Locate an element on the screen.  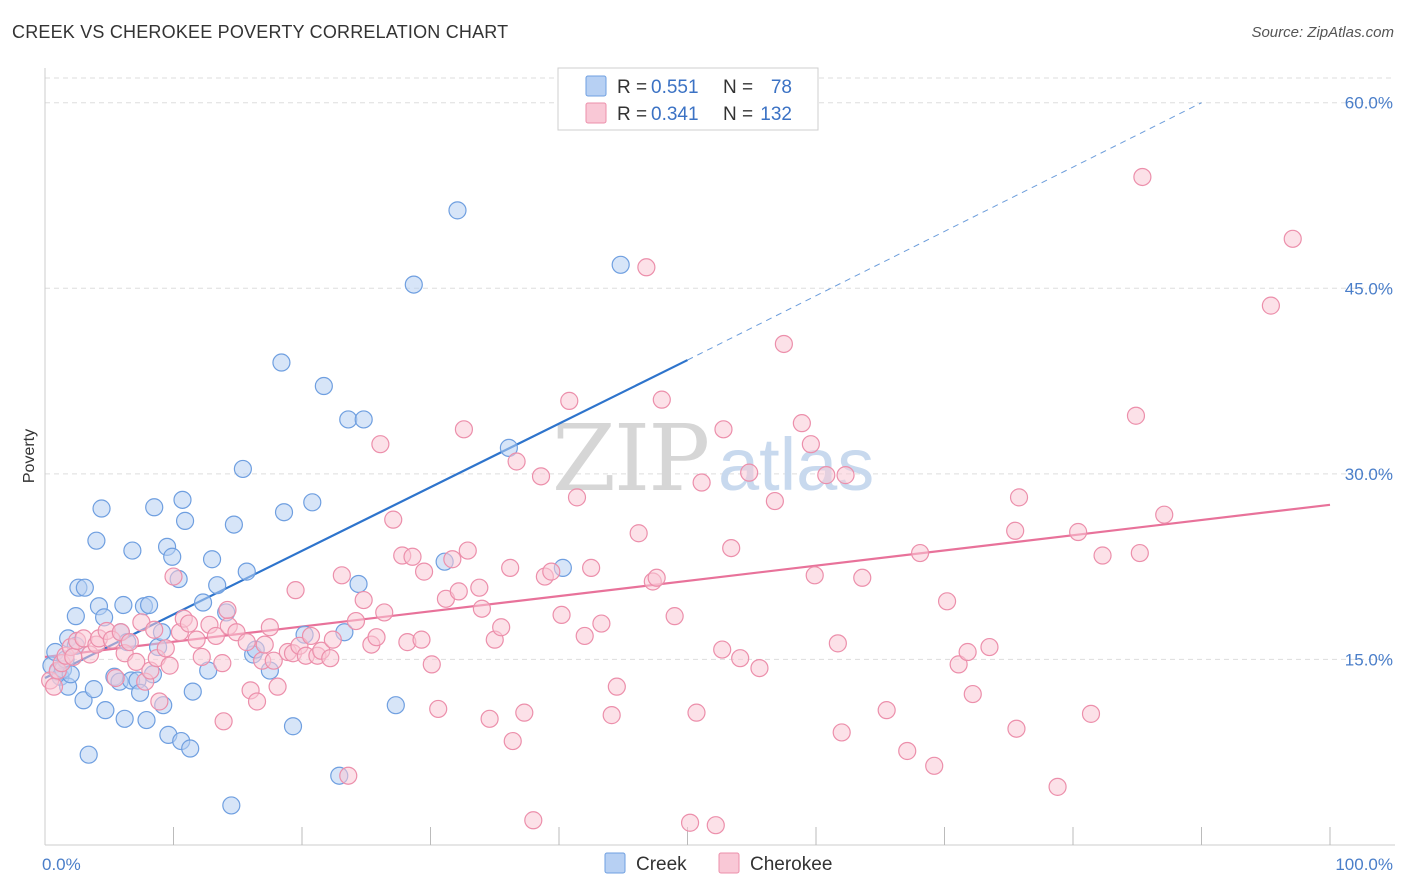
y-tick-label-2: 45.0% is located at coordinates (1369, 288).